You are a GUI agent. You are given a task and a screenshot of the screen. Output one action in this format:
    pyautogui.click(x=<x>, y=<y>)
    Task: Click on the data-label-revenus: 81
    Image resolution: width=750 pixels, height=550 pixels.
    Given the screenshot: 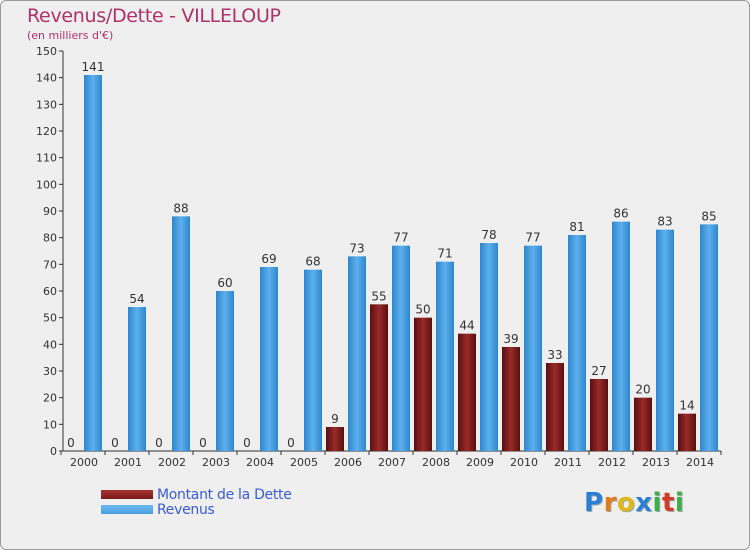 What is the action you would take?
    pyautogui.click(x=576, y=227)
    